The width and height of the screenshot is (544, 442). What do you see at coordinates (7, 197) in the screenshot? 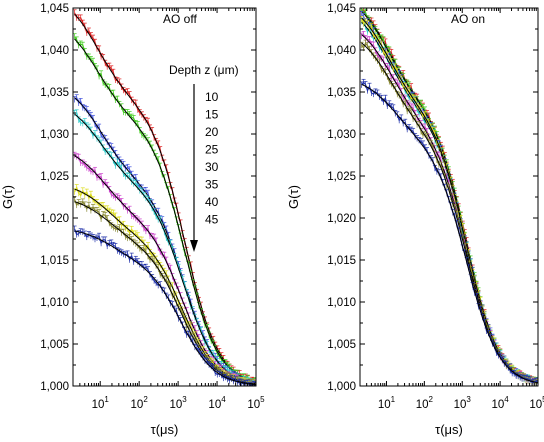
I see `y-axis-title-ao-off: G(τ)` at bounding box center [7, 197].